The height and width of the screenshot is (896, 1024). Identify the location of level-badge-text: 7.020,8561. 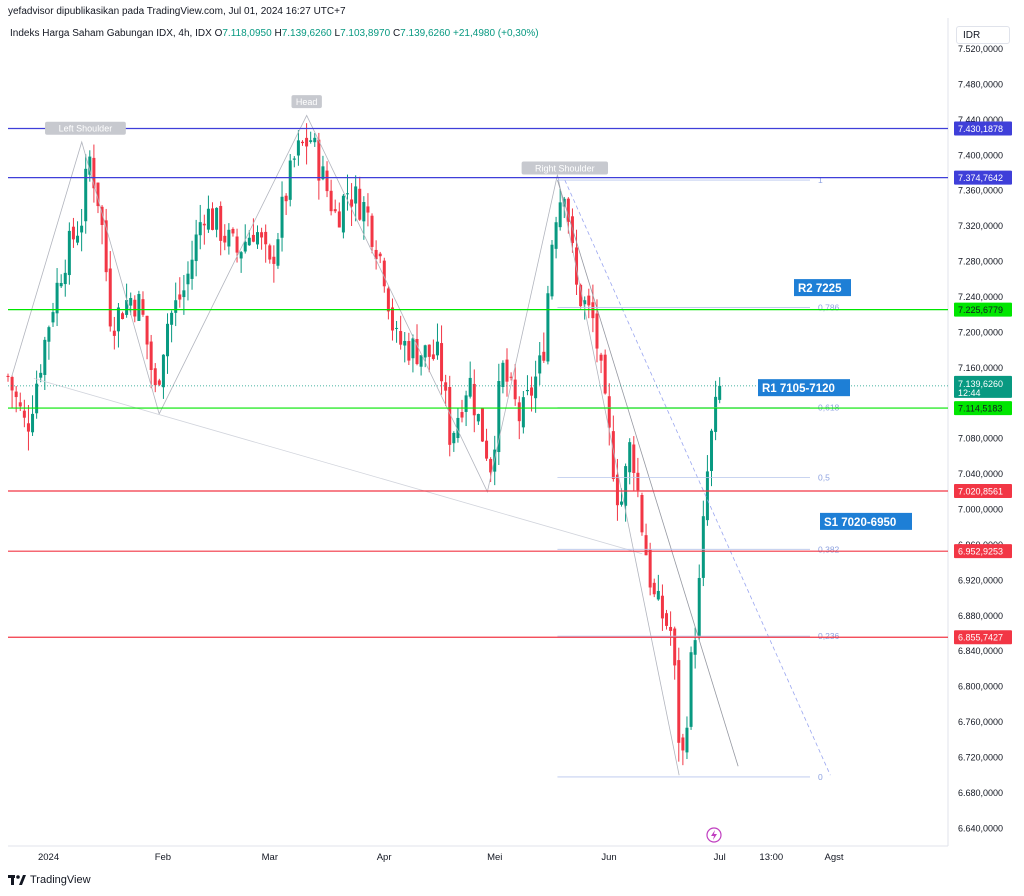
(980, 492).